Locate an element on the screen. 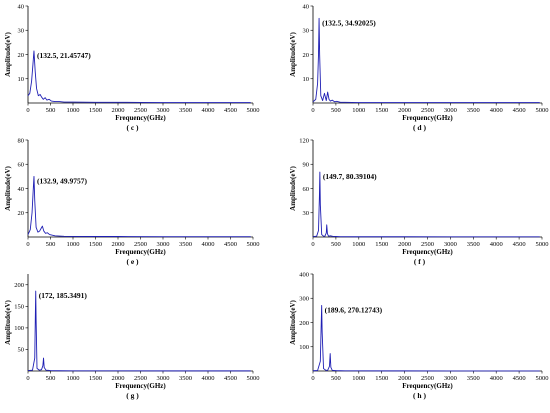 The height and width of the screenshot is (413, 550). y-tick-label: 200 is located at coordinates (304, 323).